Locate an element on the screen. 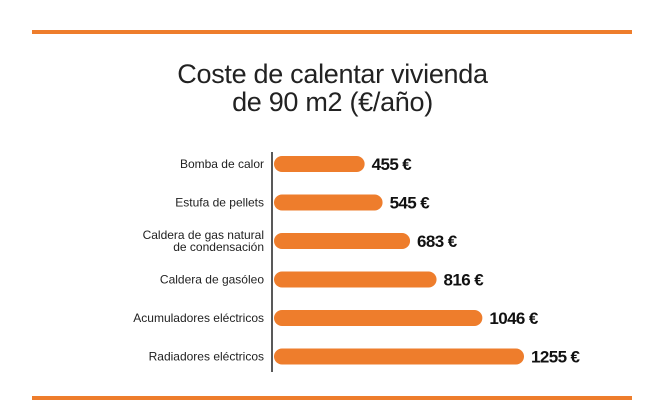 This screenshot has height=417, width=665. value-label-5: 1255 € is located at coordinates (556, 357).